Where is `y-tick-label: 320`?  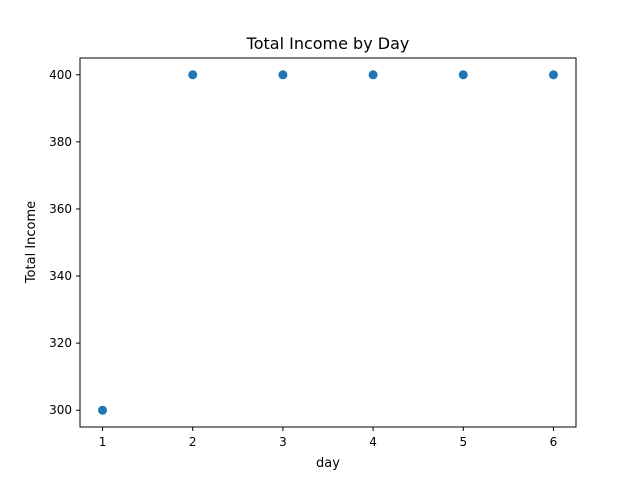
y-tick-label: 320 is located at coordinates (60, 343).